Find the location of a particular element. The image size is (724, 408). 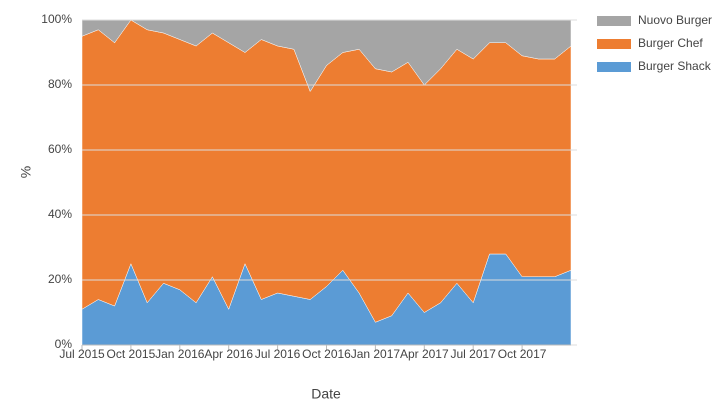

x-tick-label: Jul 2017 is located at coordinates (474, 354).